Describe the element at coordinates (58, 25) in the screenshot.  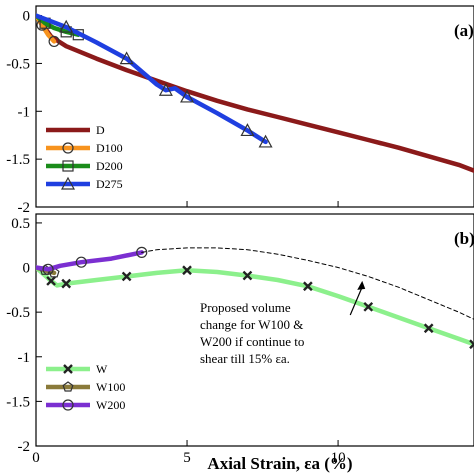
I see `series-line-d200` at that location.